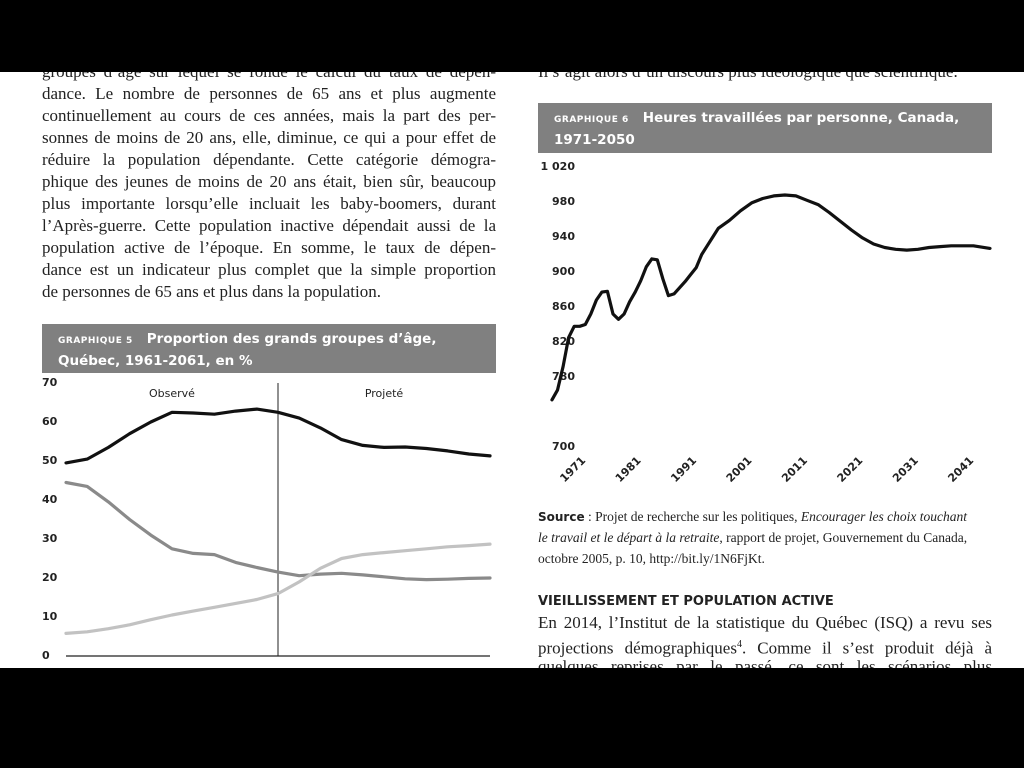  I want to click on x-tick-label: 2001, so click(739, 469).